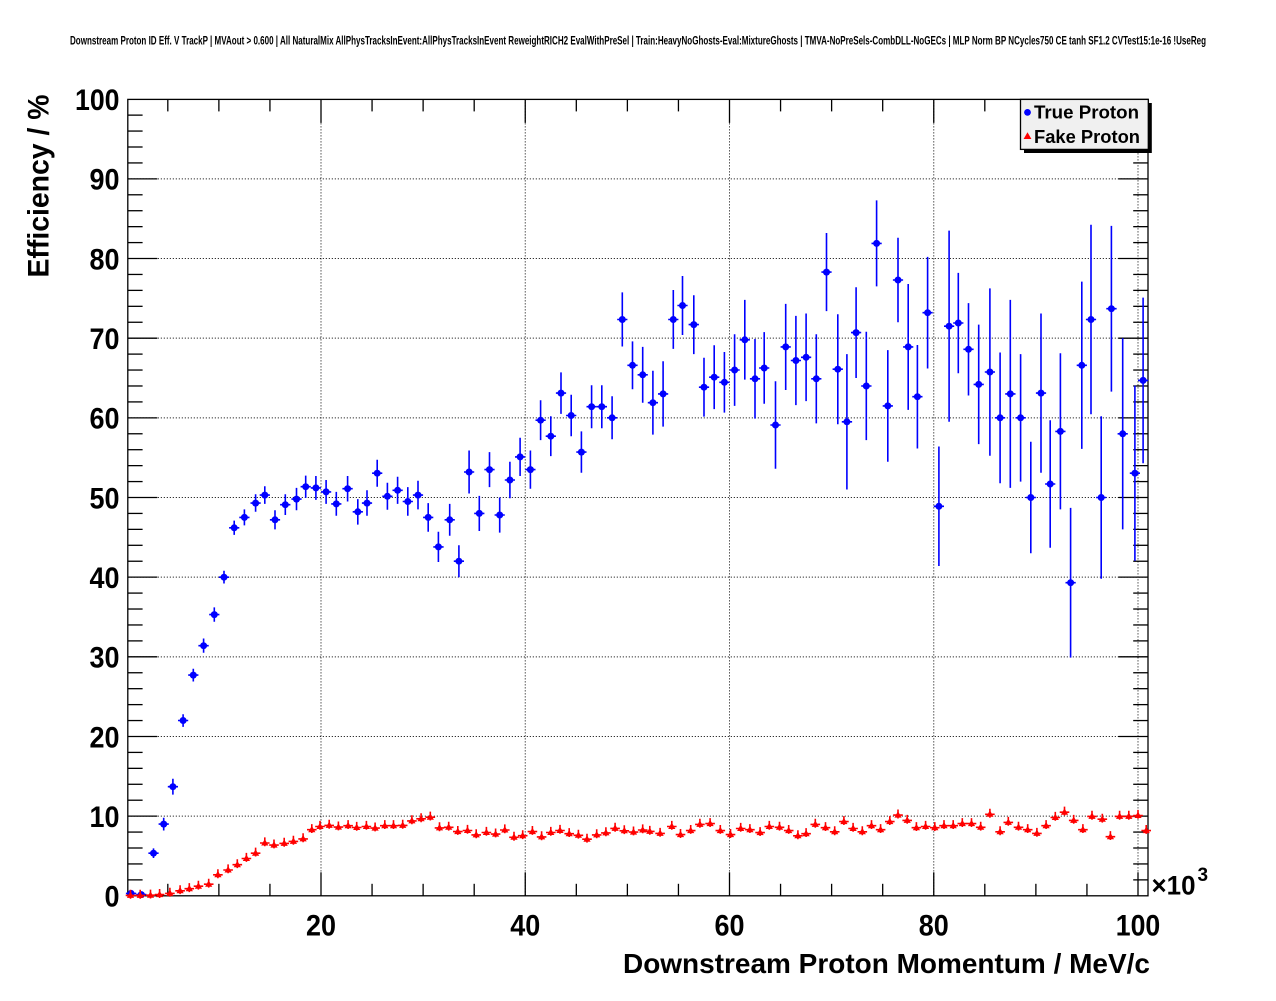  I want to click on svg-text: Efficiency / %, so click(39, 186).